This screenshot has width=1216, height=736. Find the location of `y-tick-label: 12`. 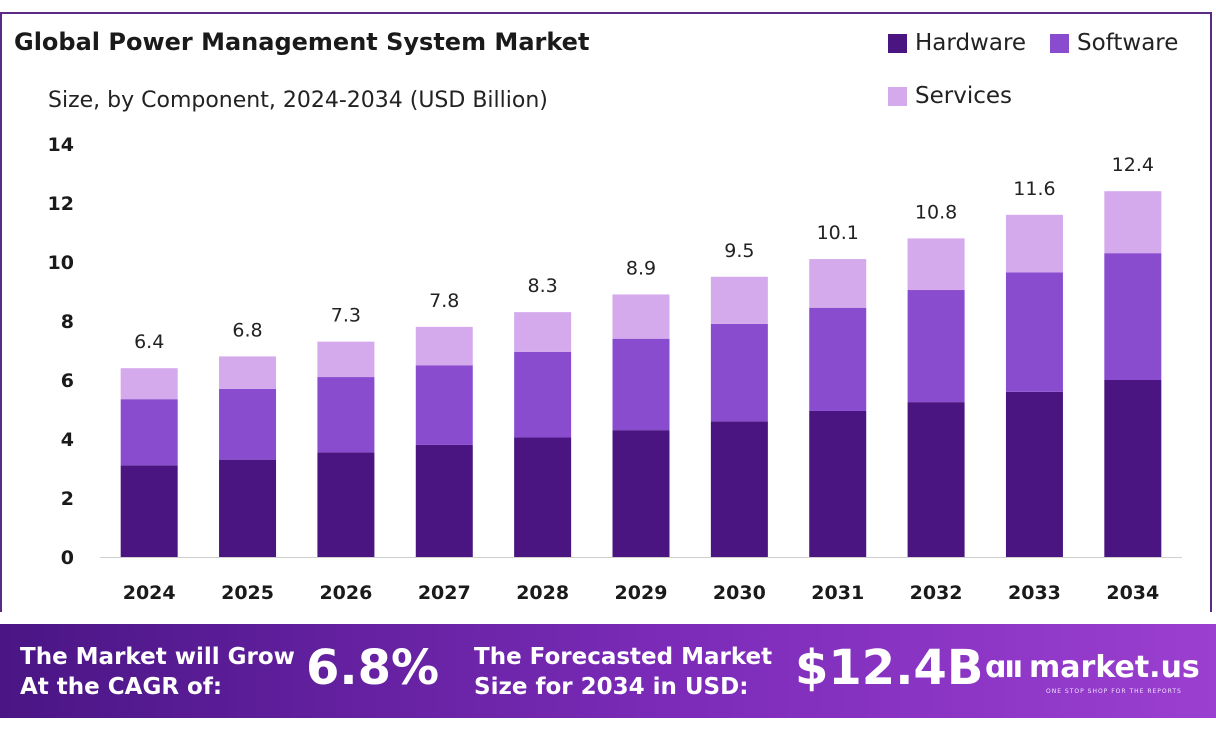

y-tick-label: 12 is located at coordinates (61, 204).